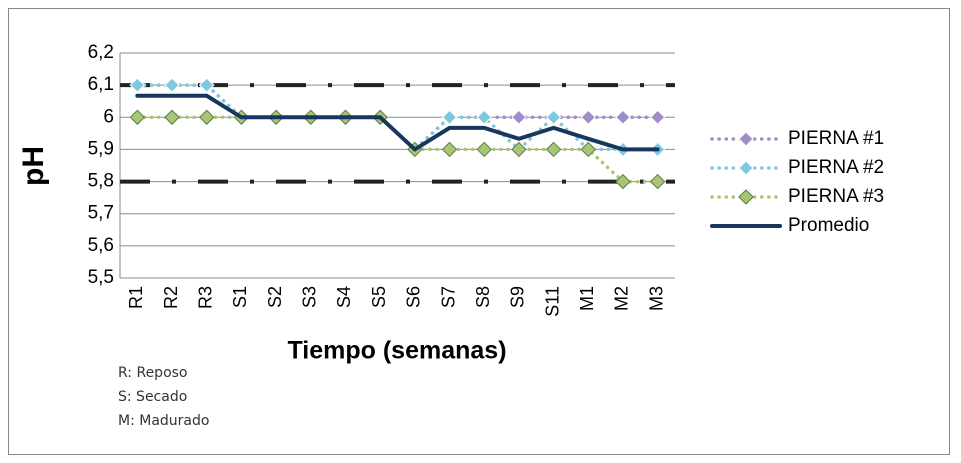 This screenshot has width=961, height=463. I want to click on note: S: Secado, so click(152, 397).